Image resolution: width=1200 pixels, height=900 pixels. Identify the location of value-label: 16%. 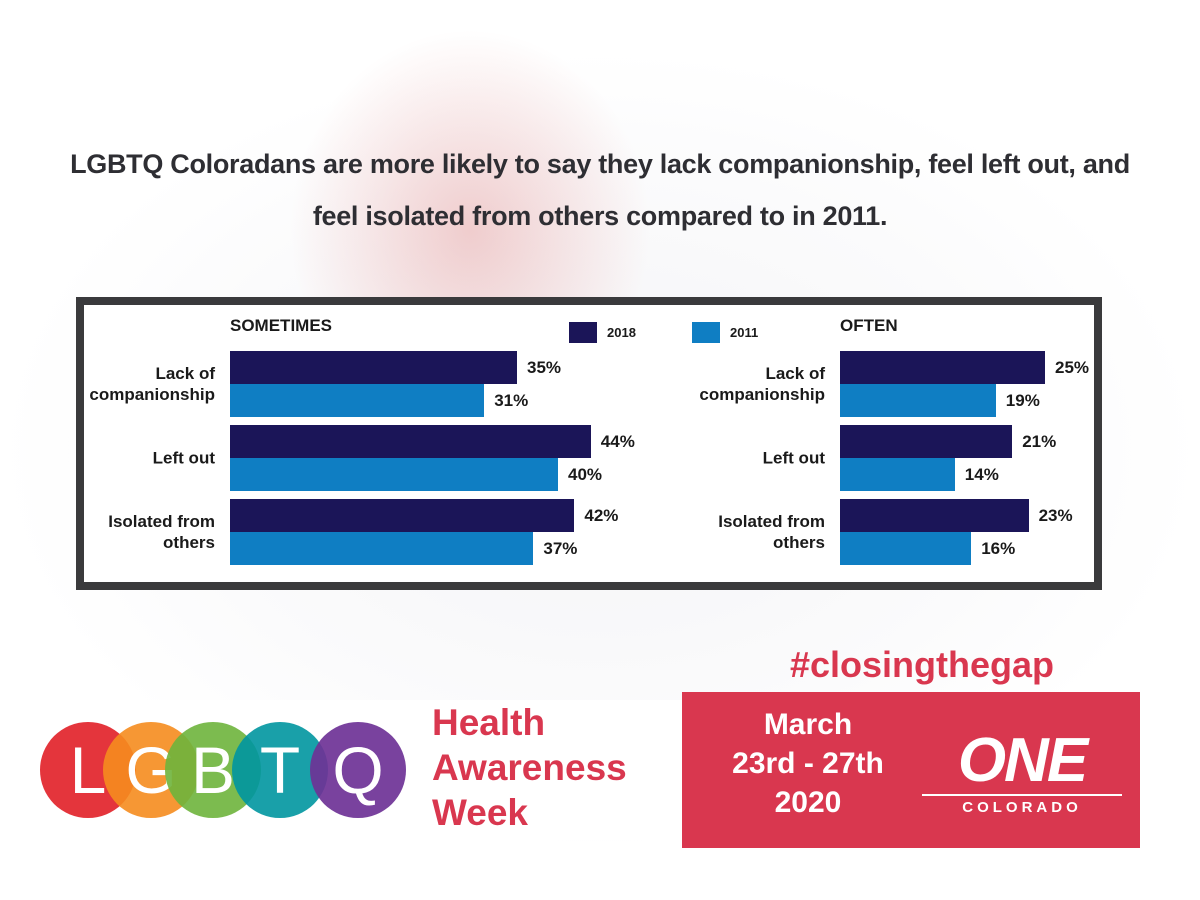
(998, 548).